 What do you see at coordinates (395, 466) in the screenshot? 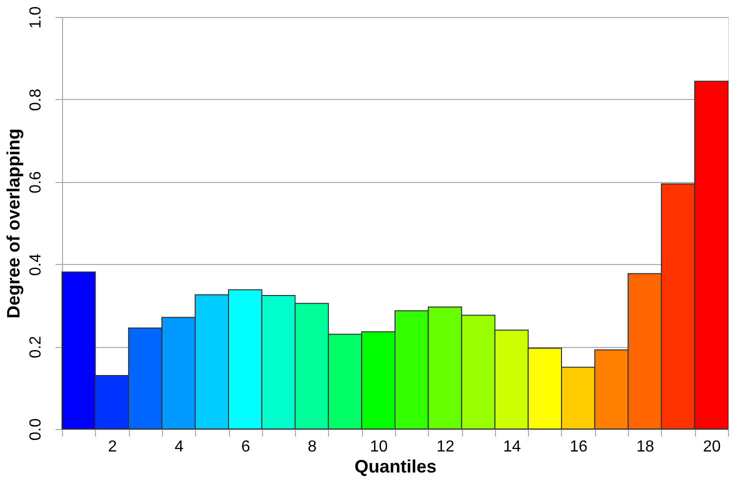
I see `x-axis-title: Quantiles` at bounding box center [395, 466].